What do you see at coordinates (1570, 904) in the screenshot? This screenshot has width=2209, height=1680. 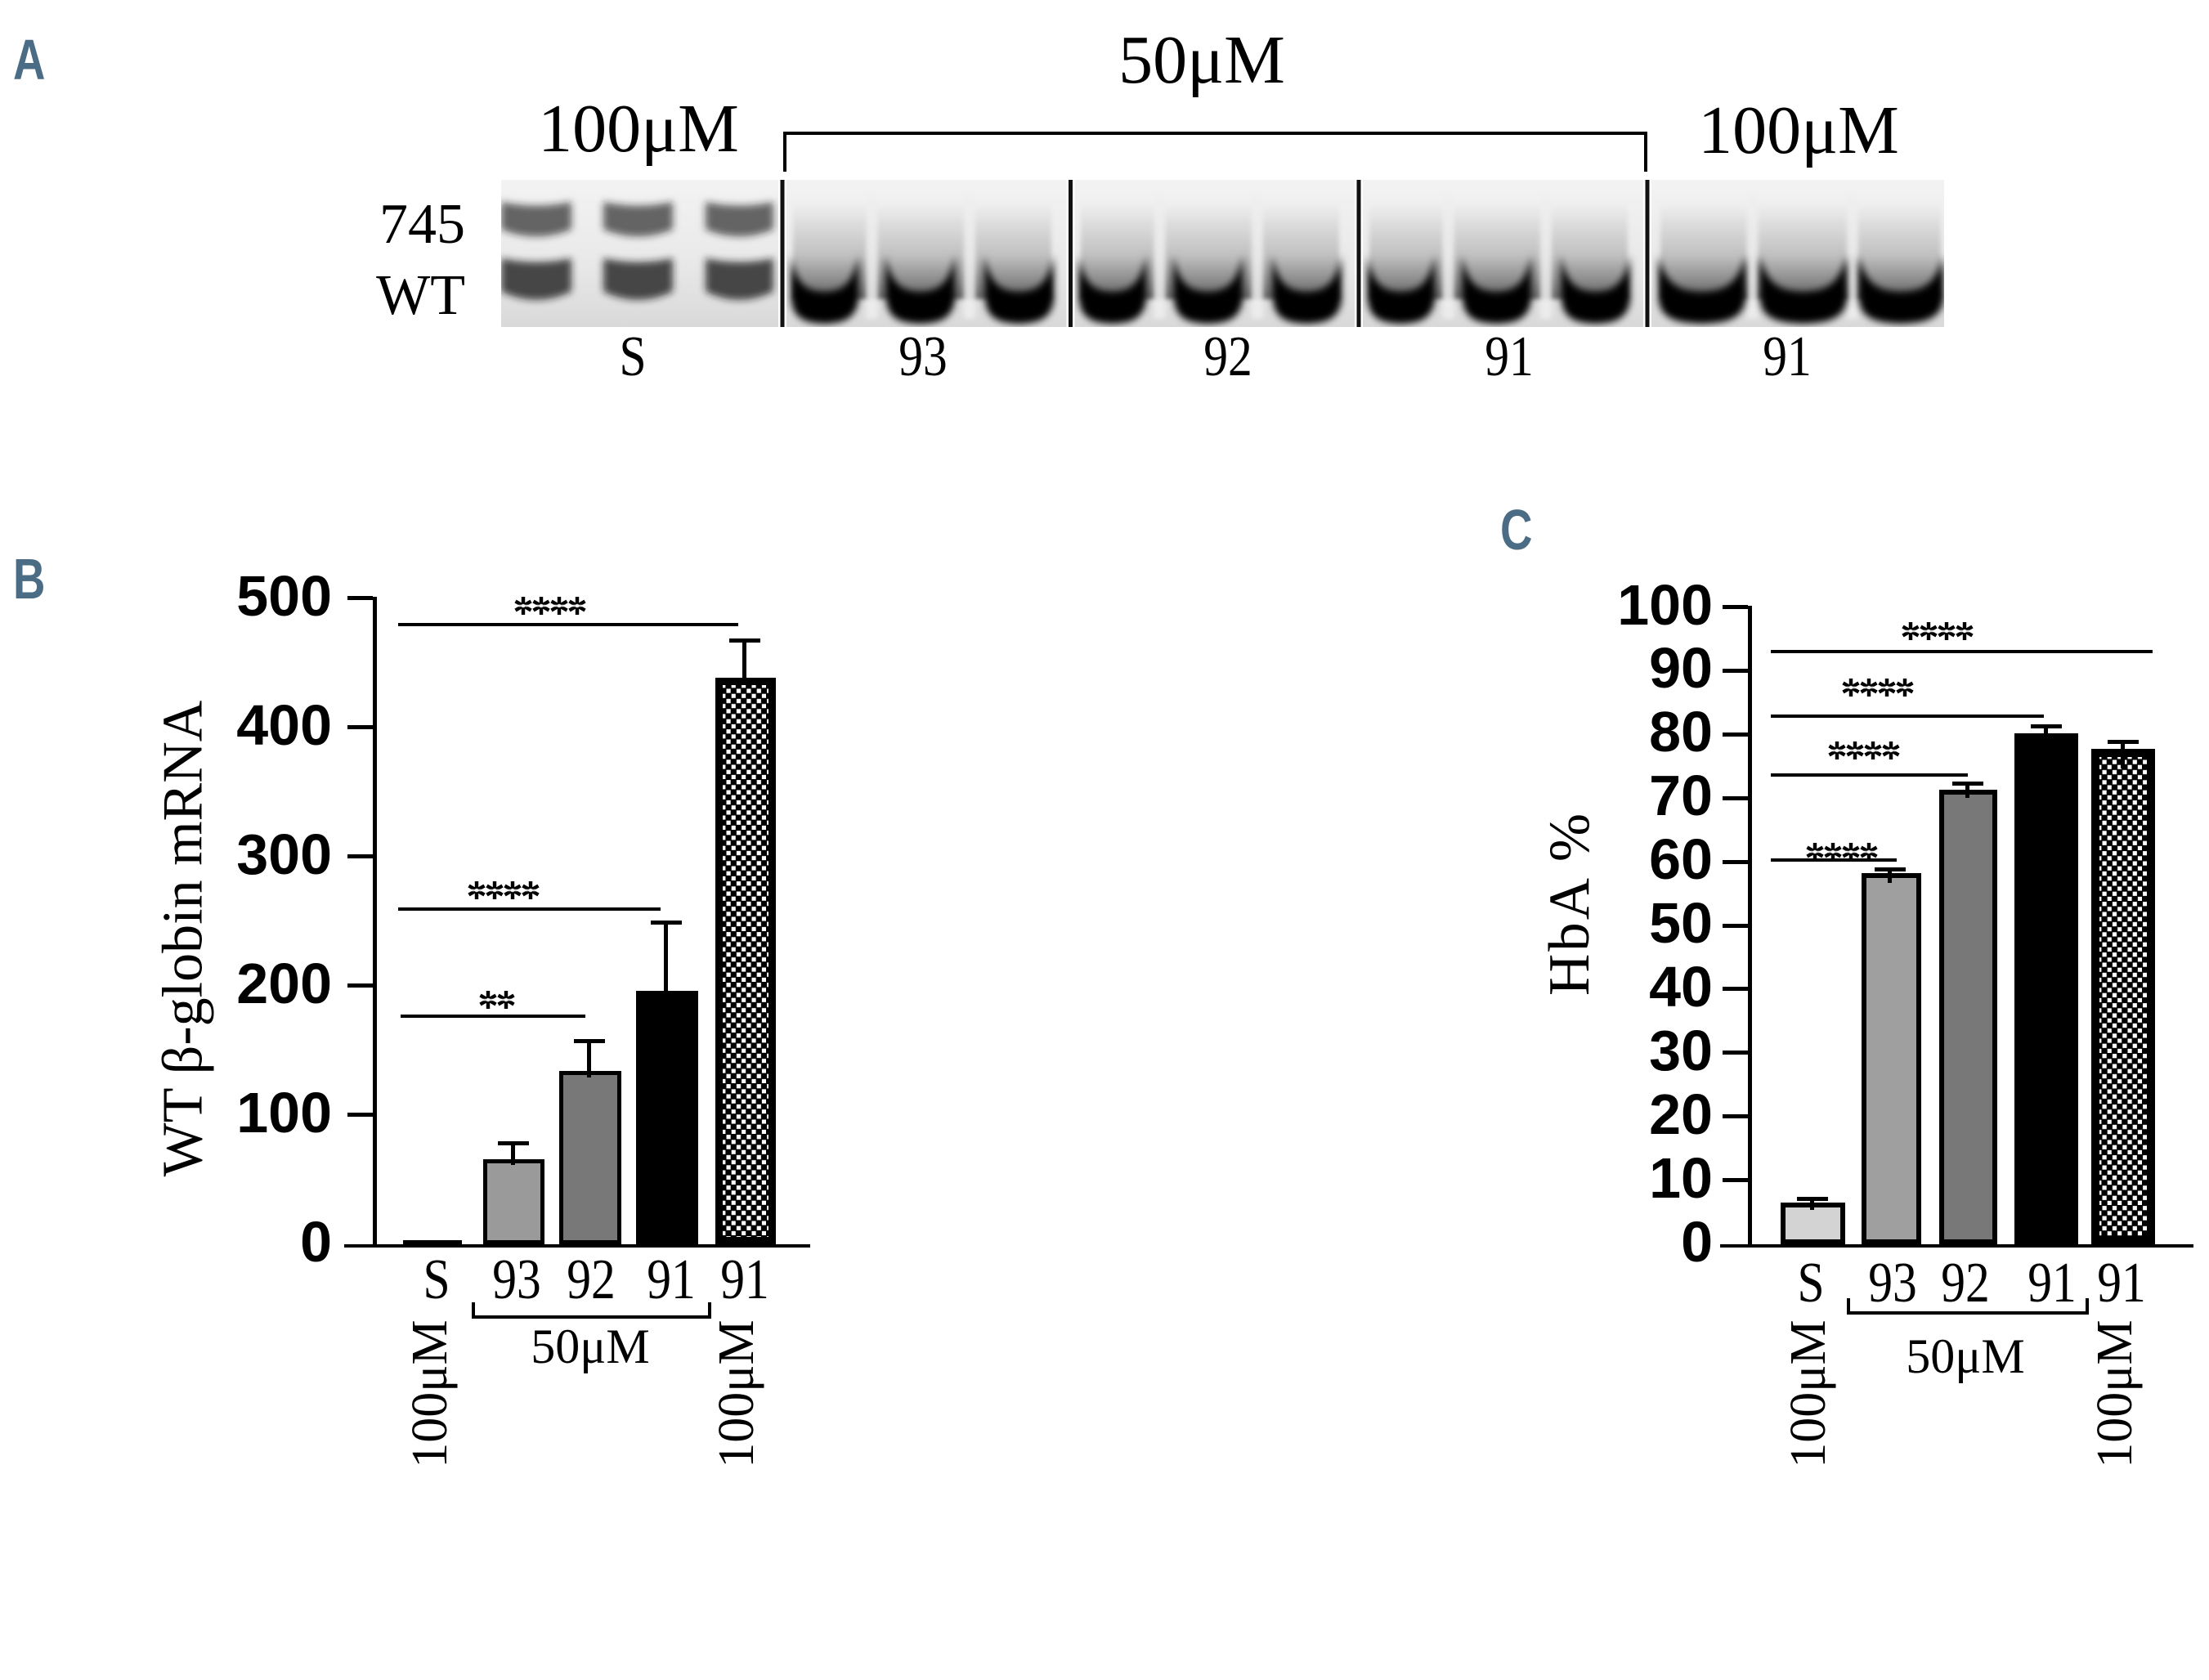 I see `svg-text: HbA %` at bounding box center [1570, 904].